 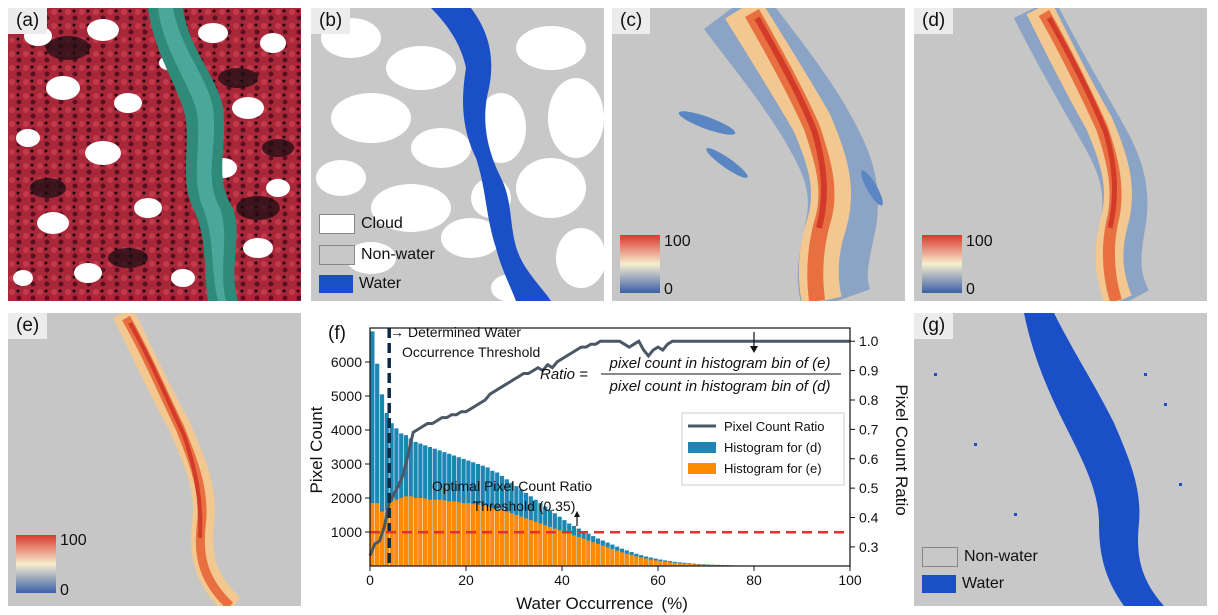 I want to click on pixel-count-ratio-line, so click(x=609, y=448).